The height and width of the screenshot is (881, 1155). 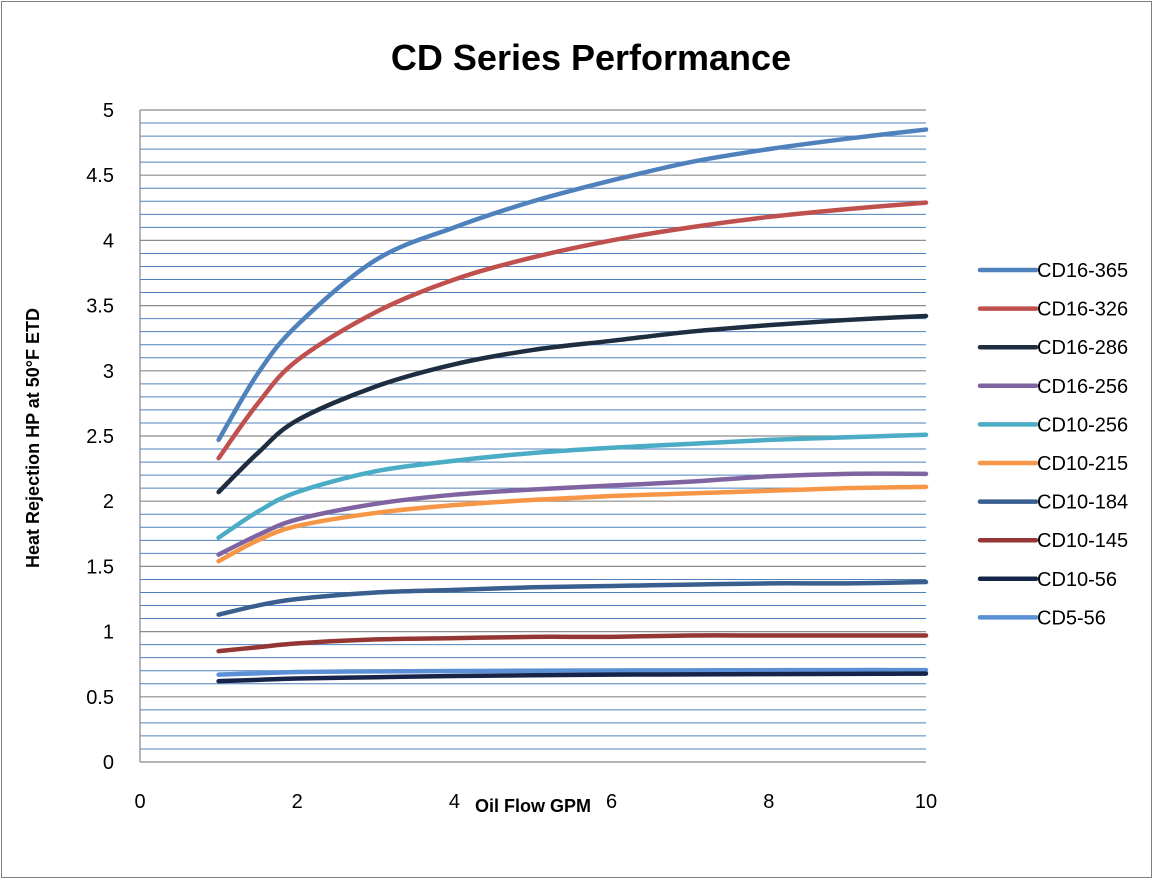 I want to click on legend-label: CD16-286, so click(x=1082, y=348).